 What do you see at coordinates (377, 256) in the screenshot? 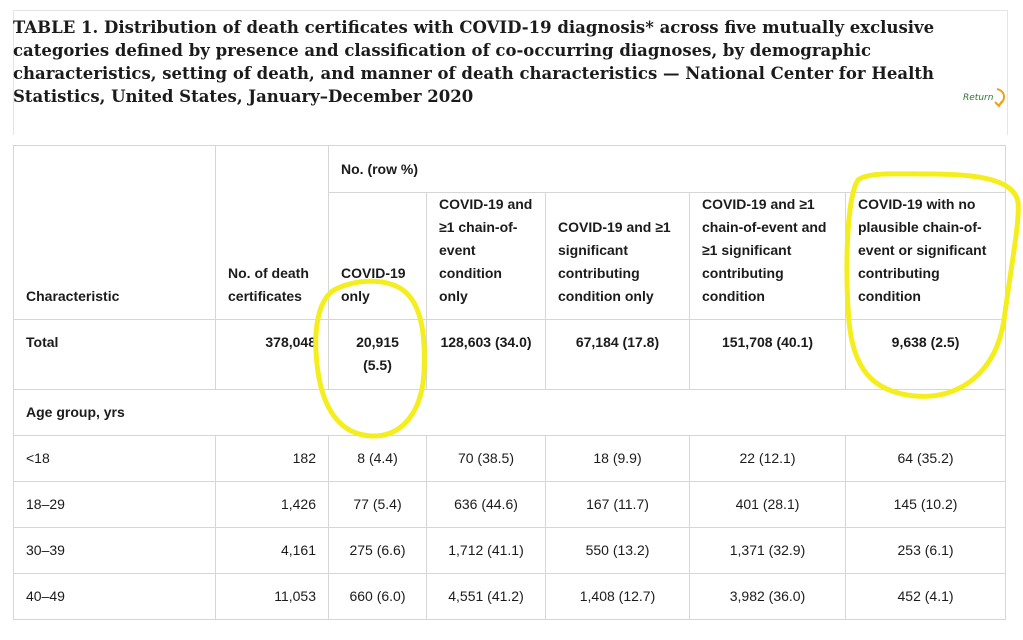
I see `header-covid-only: COVID-19 only` at bounding box center [377, 256].